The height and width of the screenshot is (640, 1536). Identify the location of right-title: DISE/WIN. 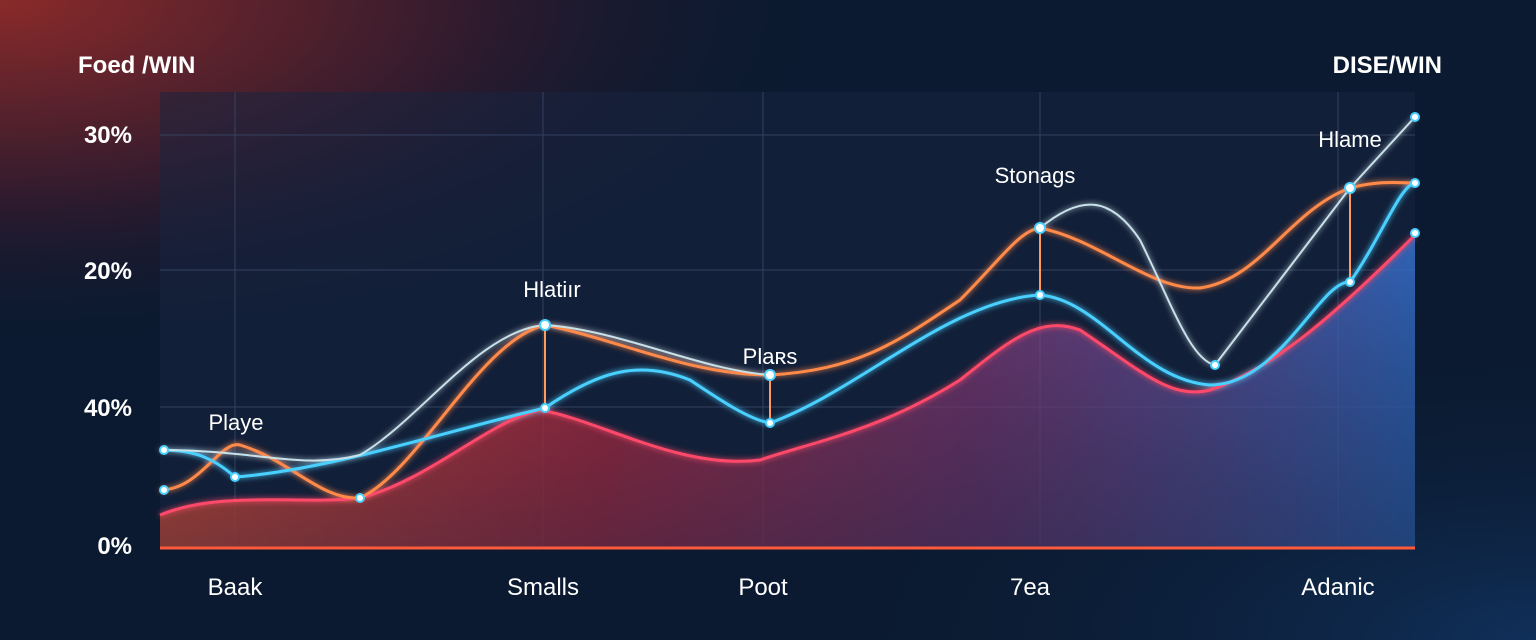
(1387, 65).